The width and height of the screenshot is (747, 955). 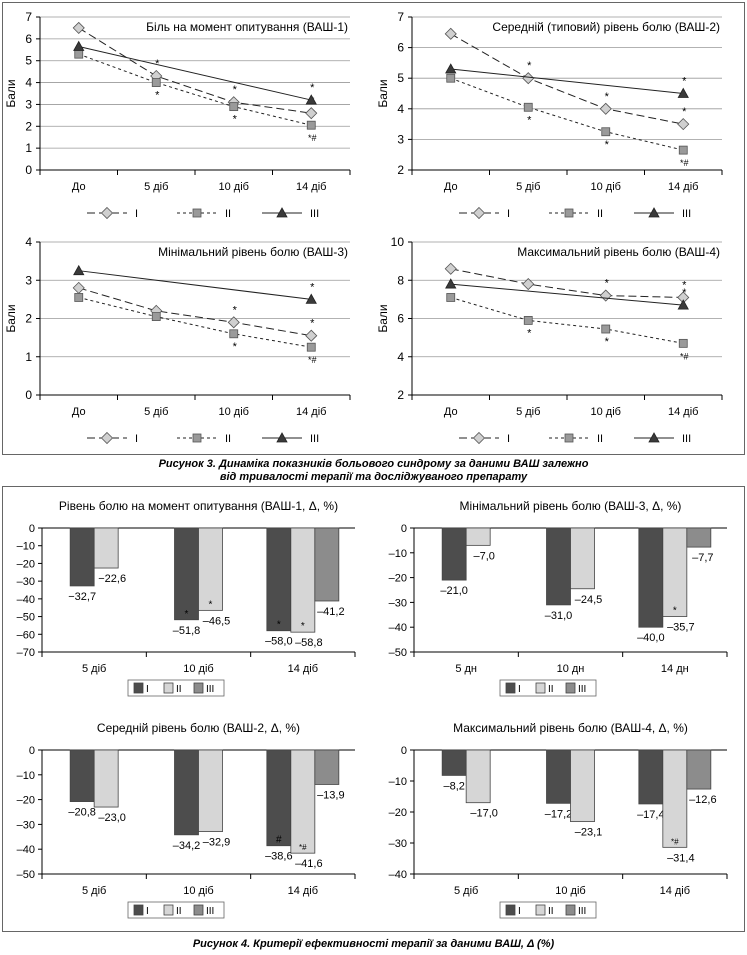 What do you see at coordinates (309, 643) in the screenshot?
I see `data-label: –58,8` at bounding box center [309, 643].